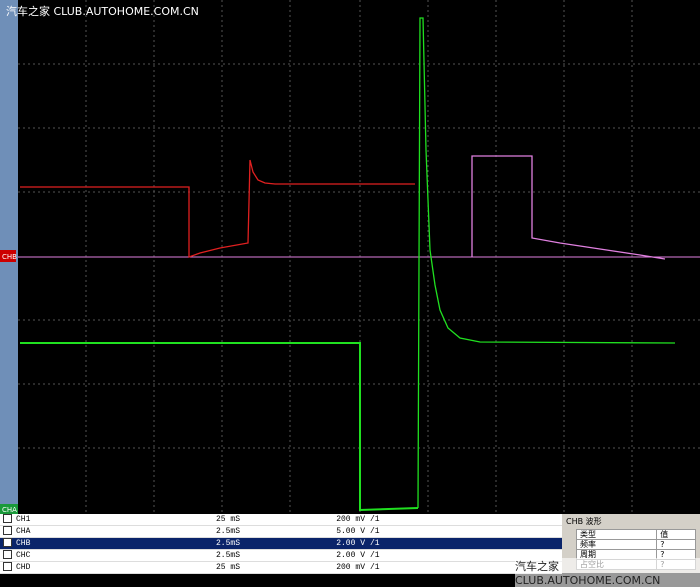  I want to click on header-cell: 类型, so click(616, 534).